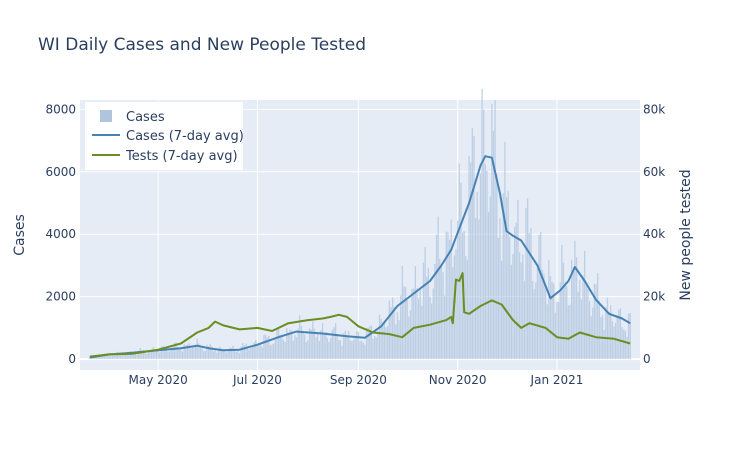 Image resolution: width=756 pixels, height=454 pixels. What do you see at coordinates (181, 156) in the screenshot?
I see `legend-label-tests-avg: Tests (7-day avg)` at bounding box center [181, 156].